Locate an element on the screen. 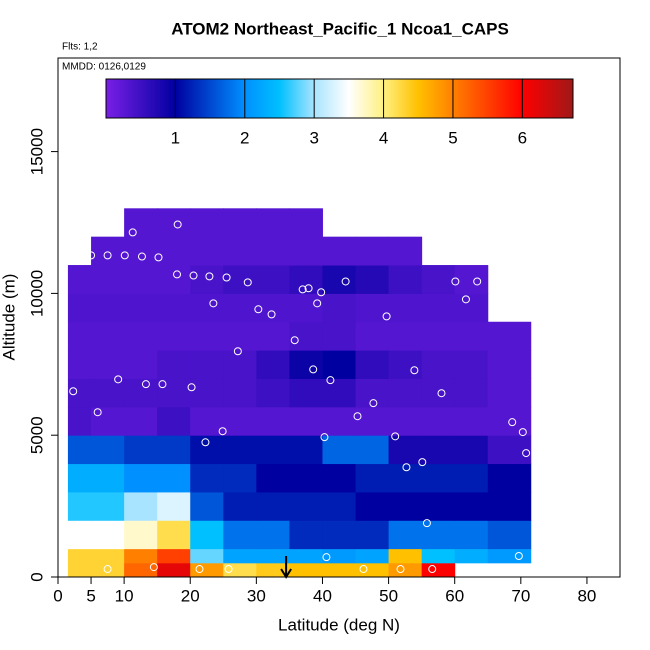  y-tick-label: 5000 is located at coordinates (36, 435).